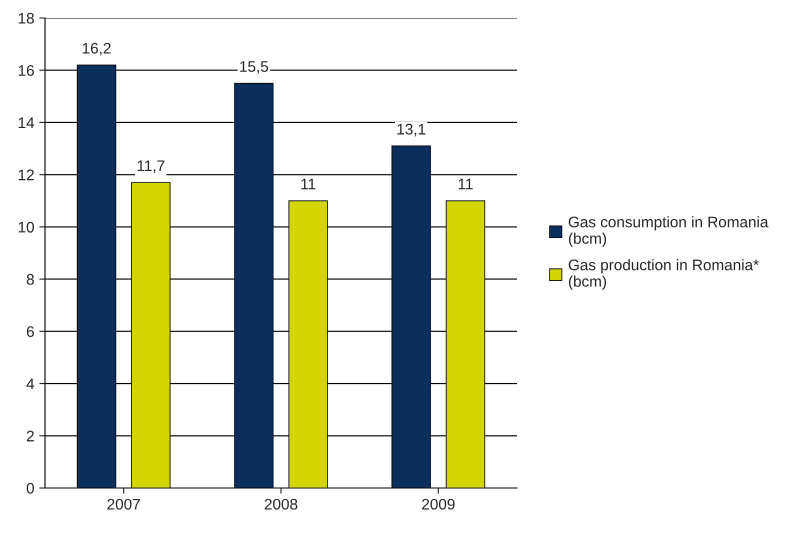 The height and width of the screenshot is (543, 791). I want to click on y-tick-label: 16, so click(26, 70).